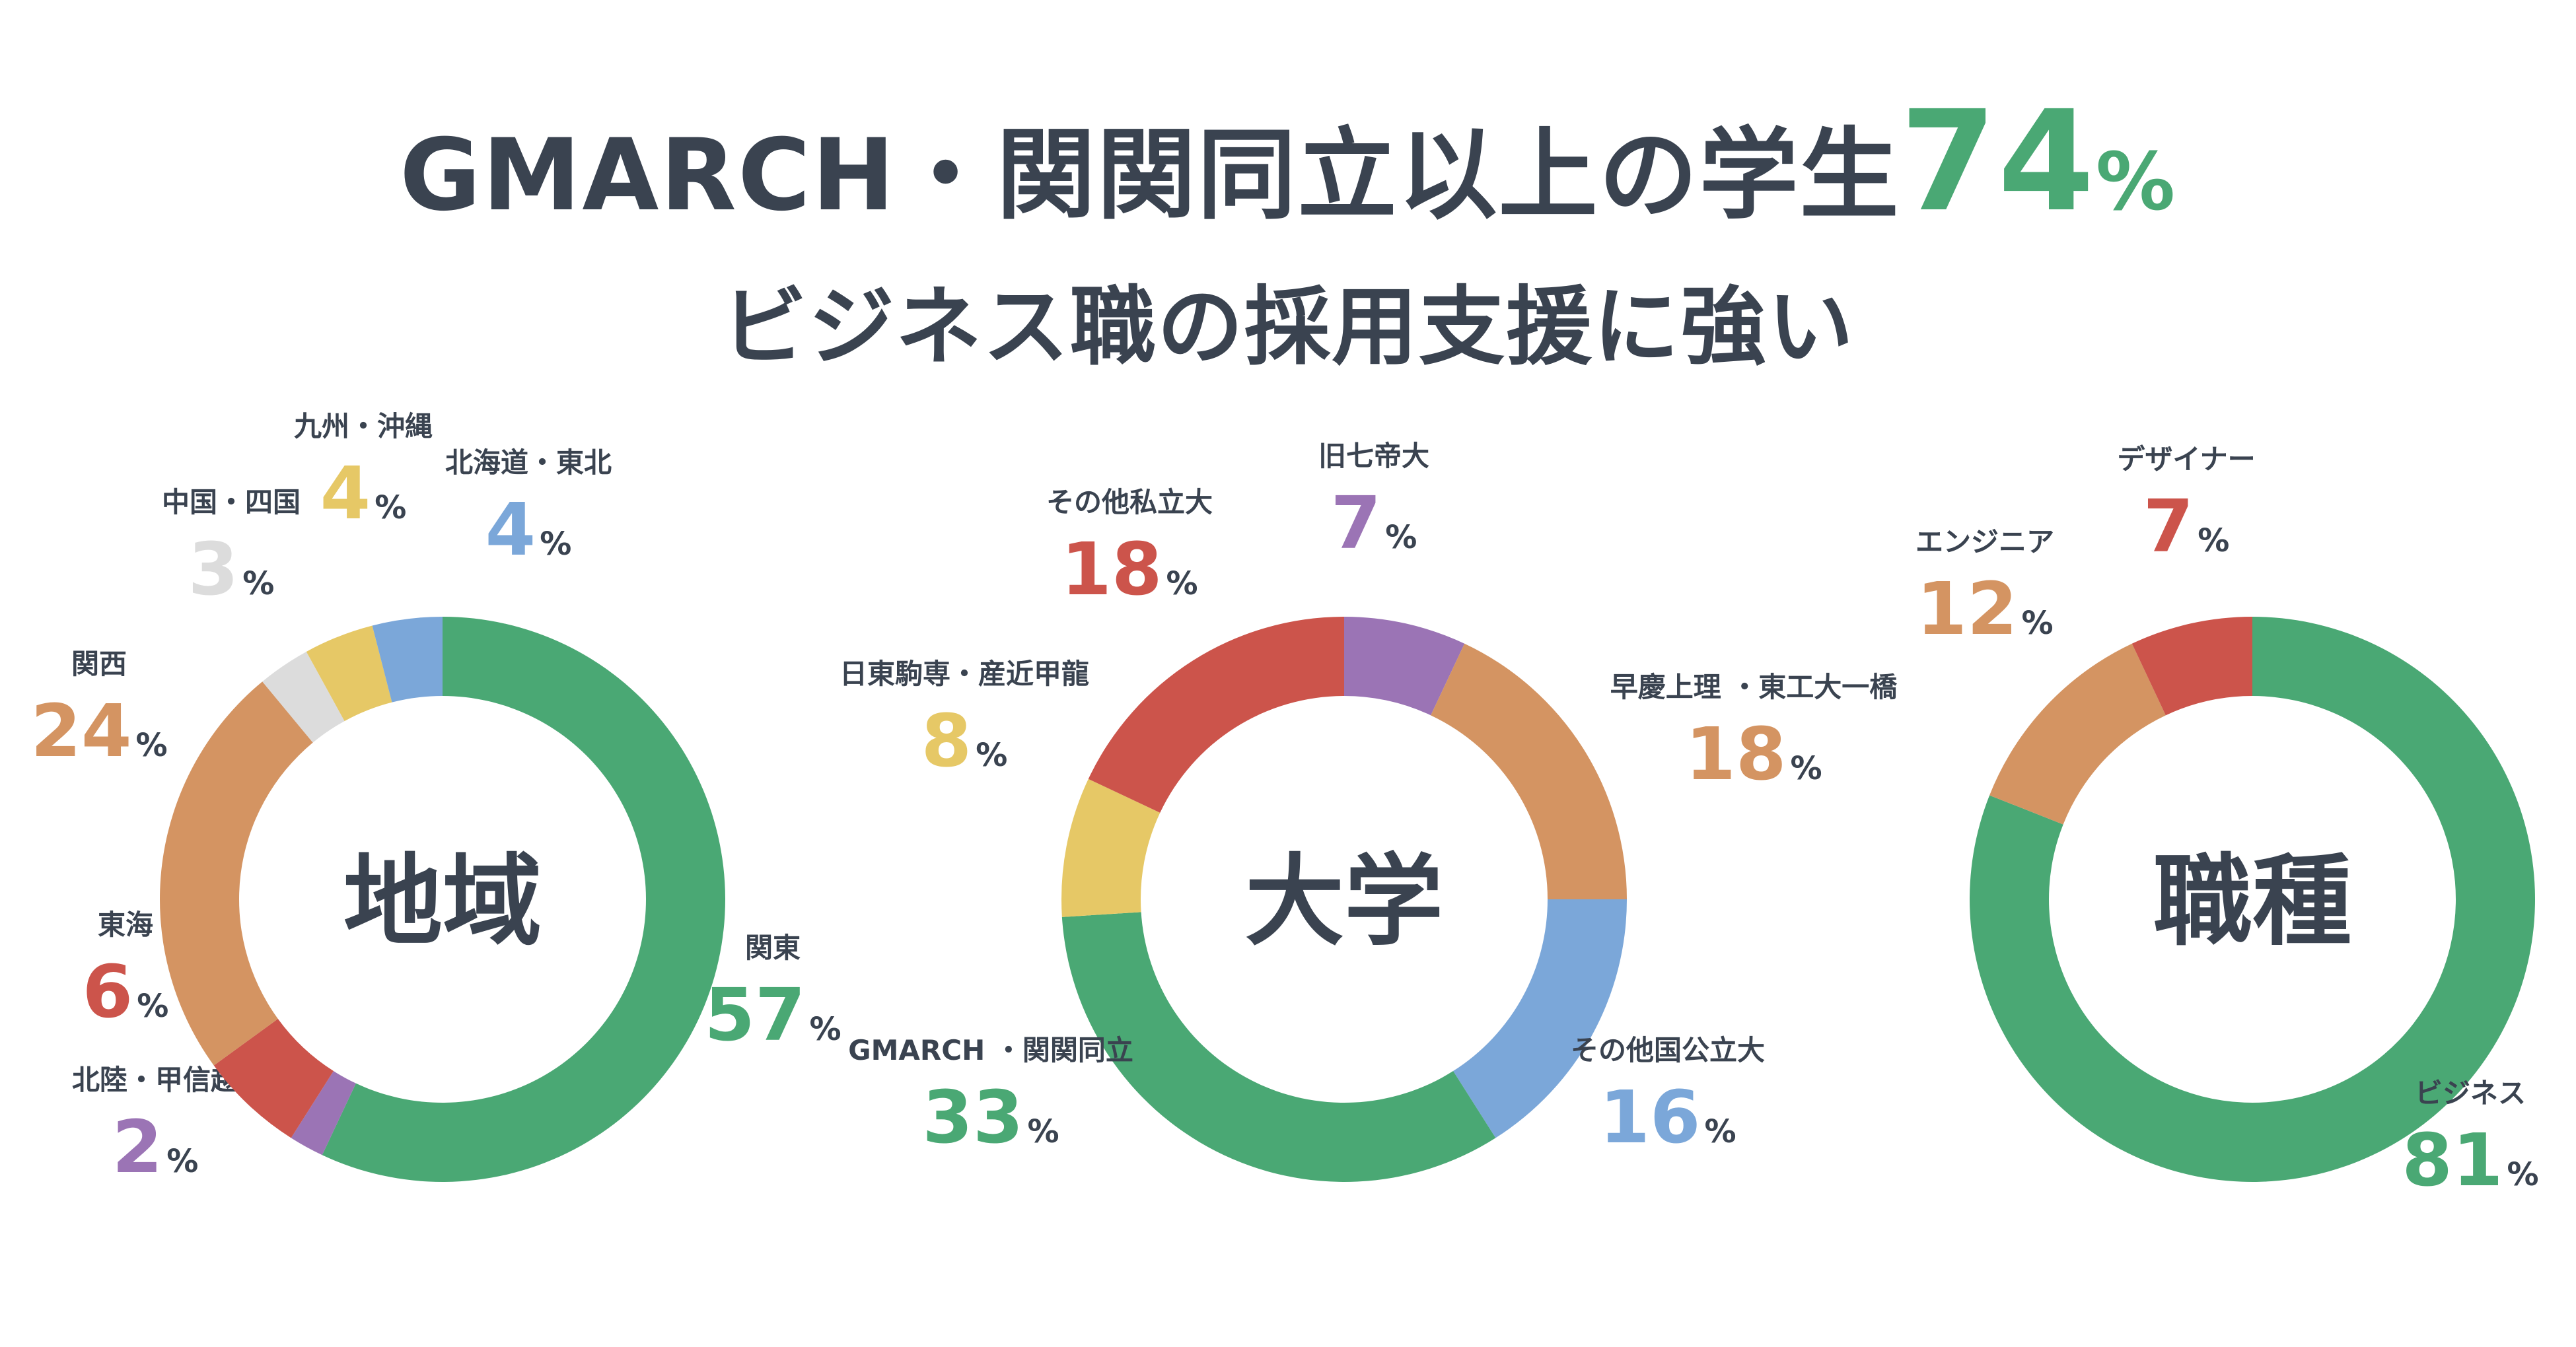 The width and height of the screenshot is (2576, 1347). What do you see at coordinates (2471, 1093) in the screenshot?
I see `chart-2-slice-0-label: ビジネス` at bounding box center [2471, 1093].